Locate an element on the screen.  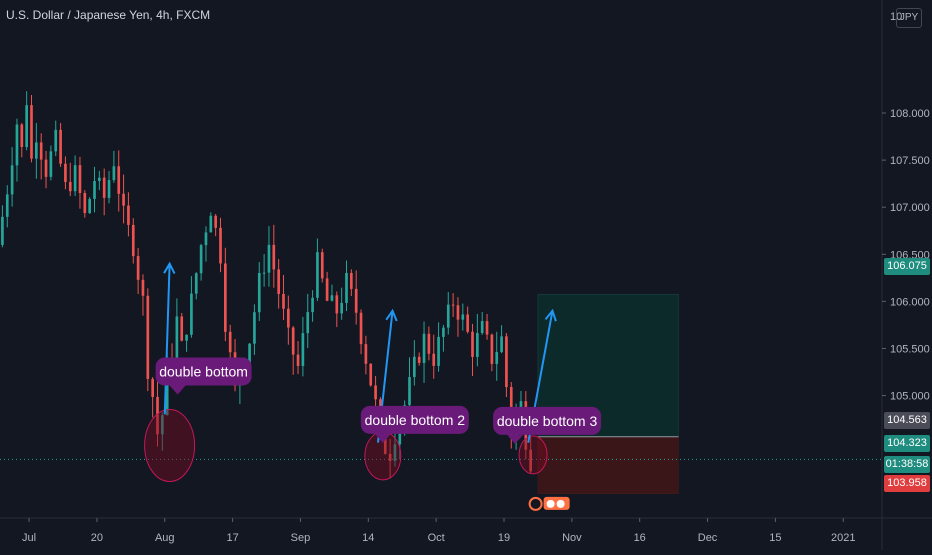
bottom-ellipses is located at coordinates (346, 445).